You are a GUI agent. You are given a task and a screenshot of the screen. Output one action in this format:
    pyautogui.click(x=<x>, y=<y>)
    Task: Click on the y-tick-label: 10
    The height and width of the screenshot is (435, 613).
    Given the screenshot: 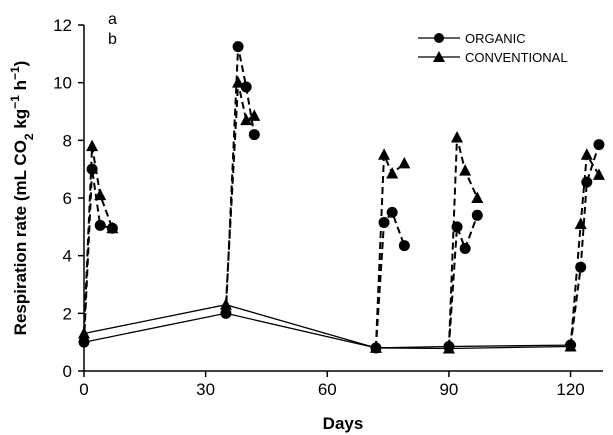 What is the action you would take?
    pyautogui.click(x=62, y=83)
    